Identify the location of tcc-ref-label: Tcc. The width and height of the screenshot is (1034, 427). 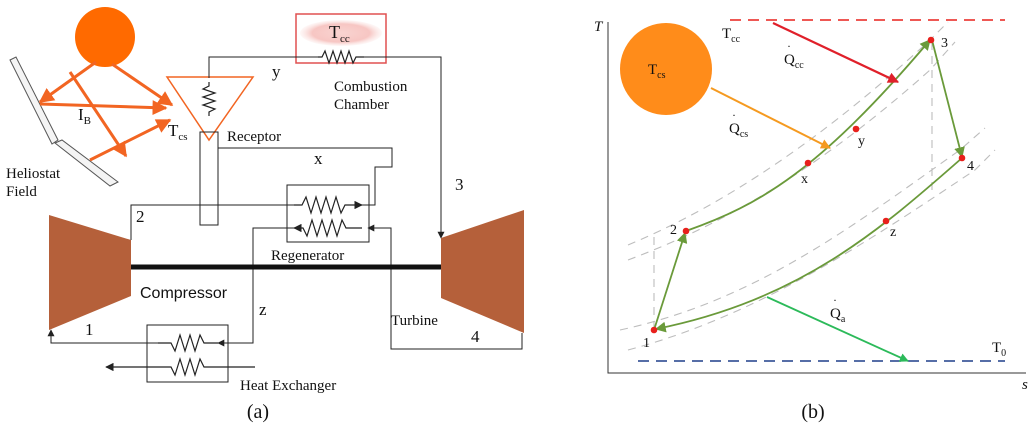
(731, 35).